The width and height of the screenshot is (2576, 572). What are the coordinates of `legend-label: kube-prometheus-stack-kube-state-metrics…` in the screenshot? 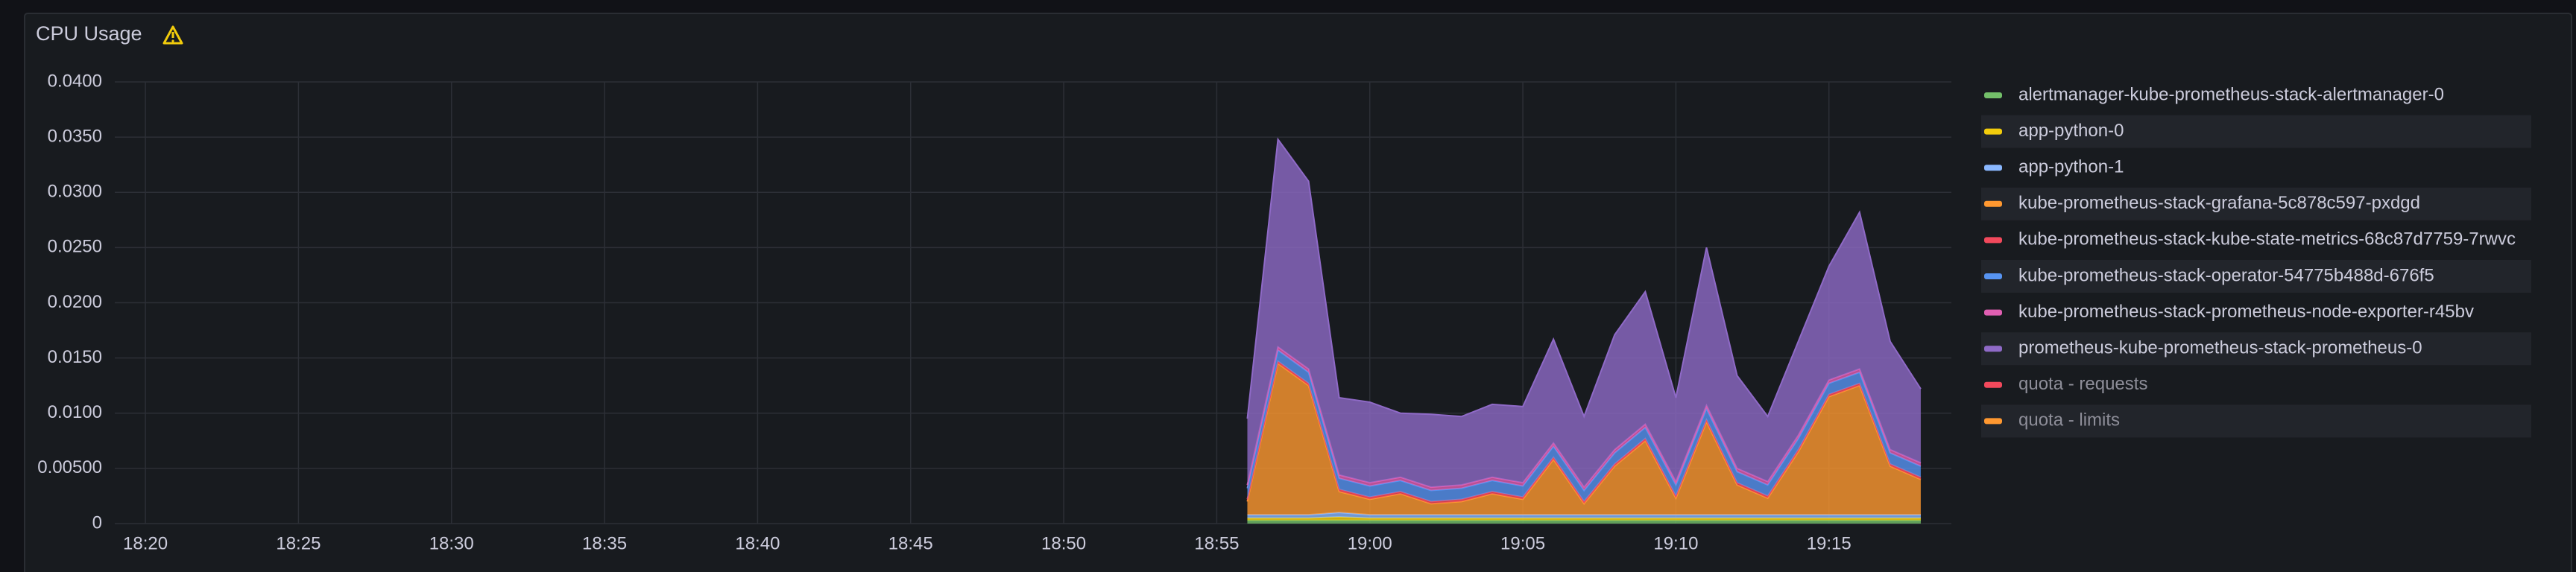 It's located at (2267, 240).